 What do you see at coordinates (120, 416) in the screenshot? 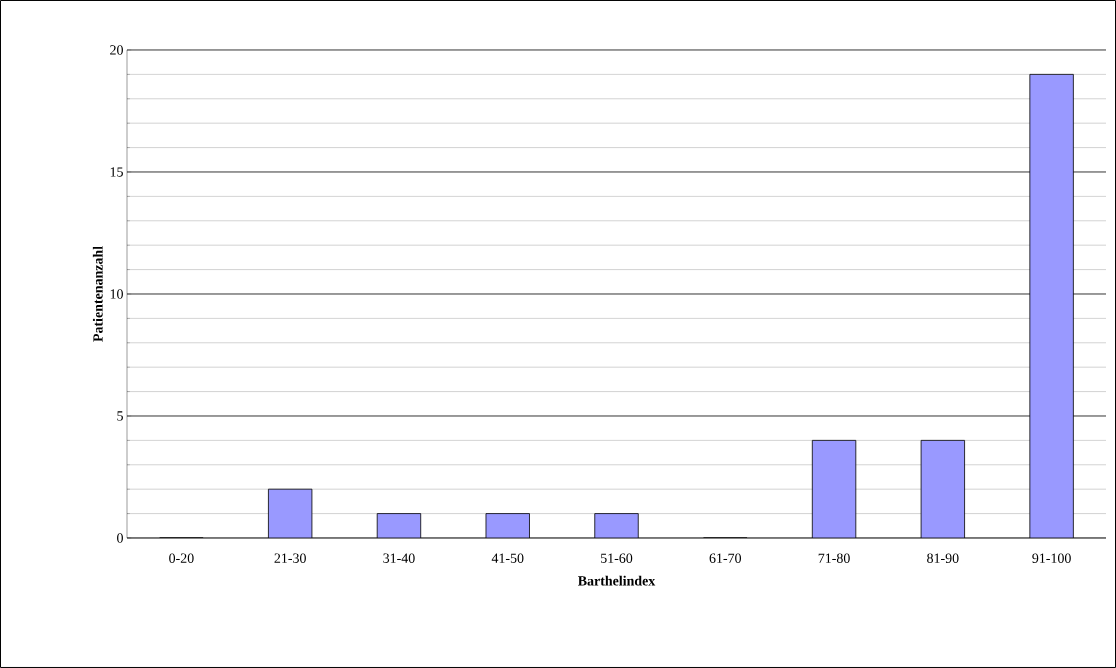
I see `y-tick-label: 5` at bounding box center [120, 416].